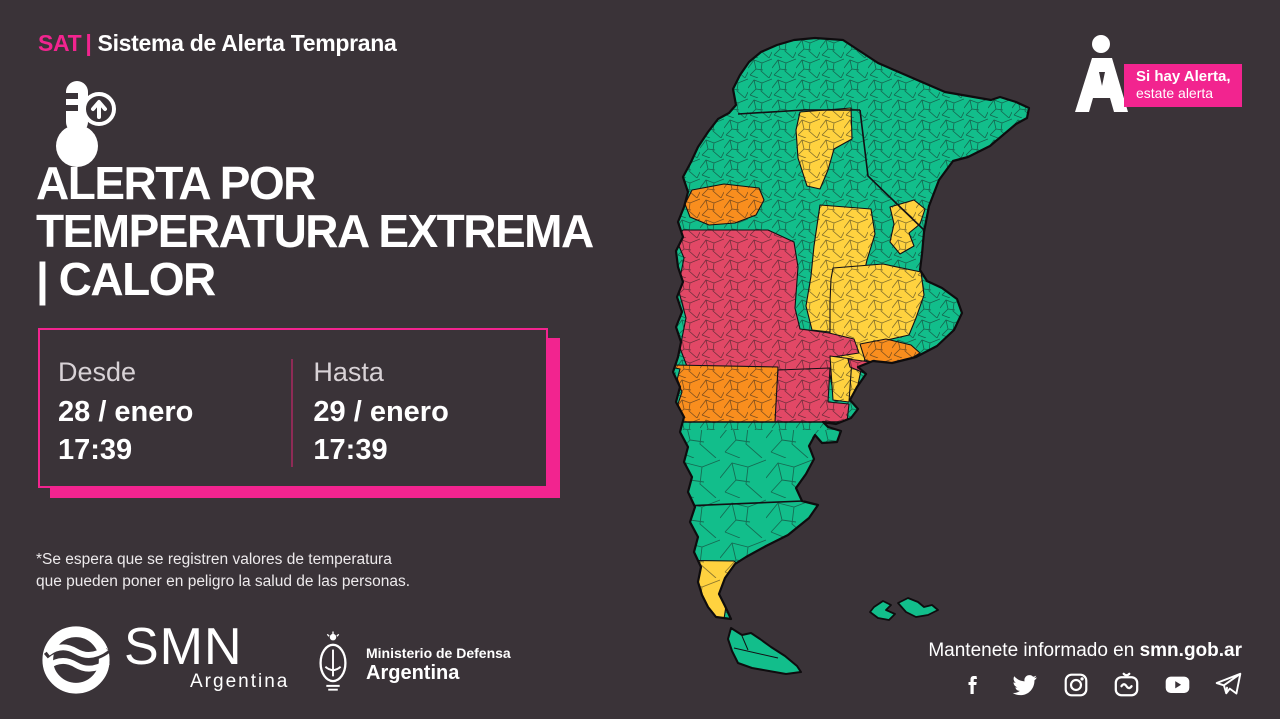 The image size is (1280, 719). I want to click on footer-site-url: smn.gob.ar, so click(1190, 650).